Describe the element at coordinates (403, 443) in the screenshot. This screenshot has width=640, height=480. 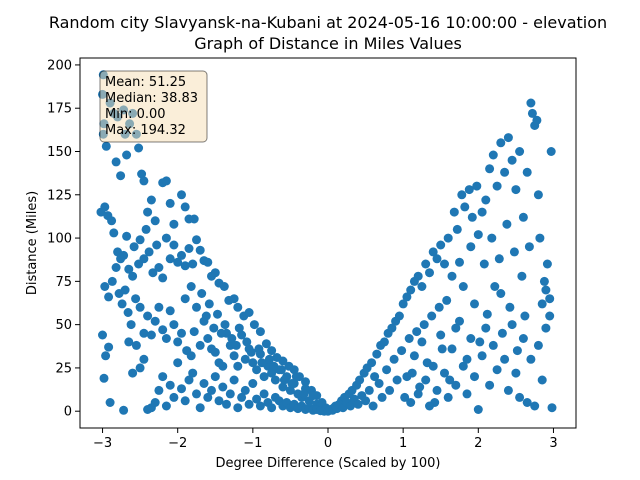
I see `x-tick-label: 1` at that location.